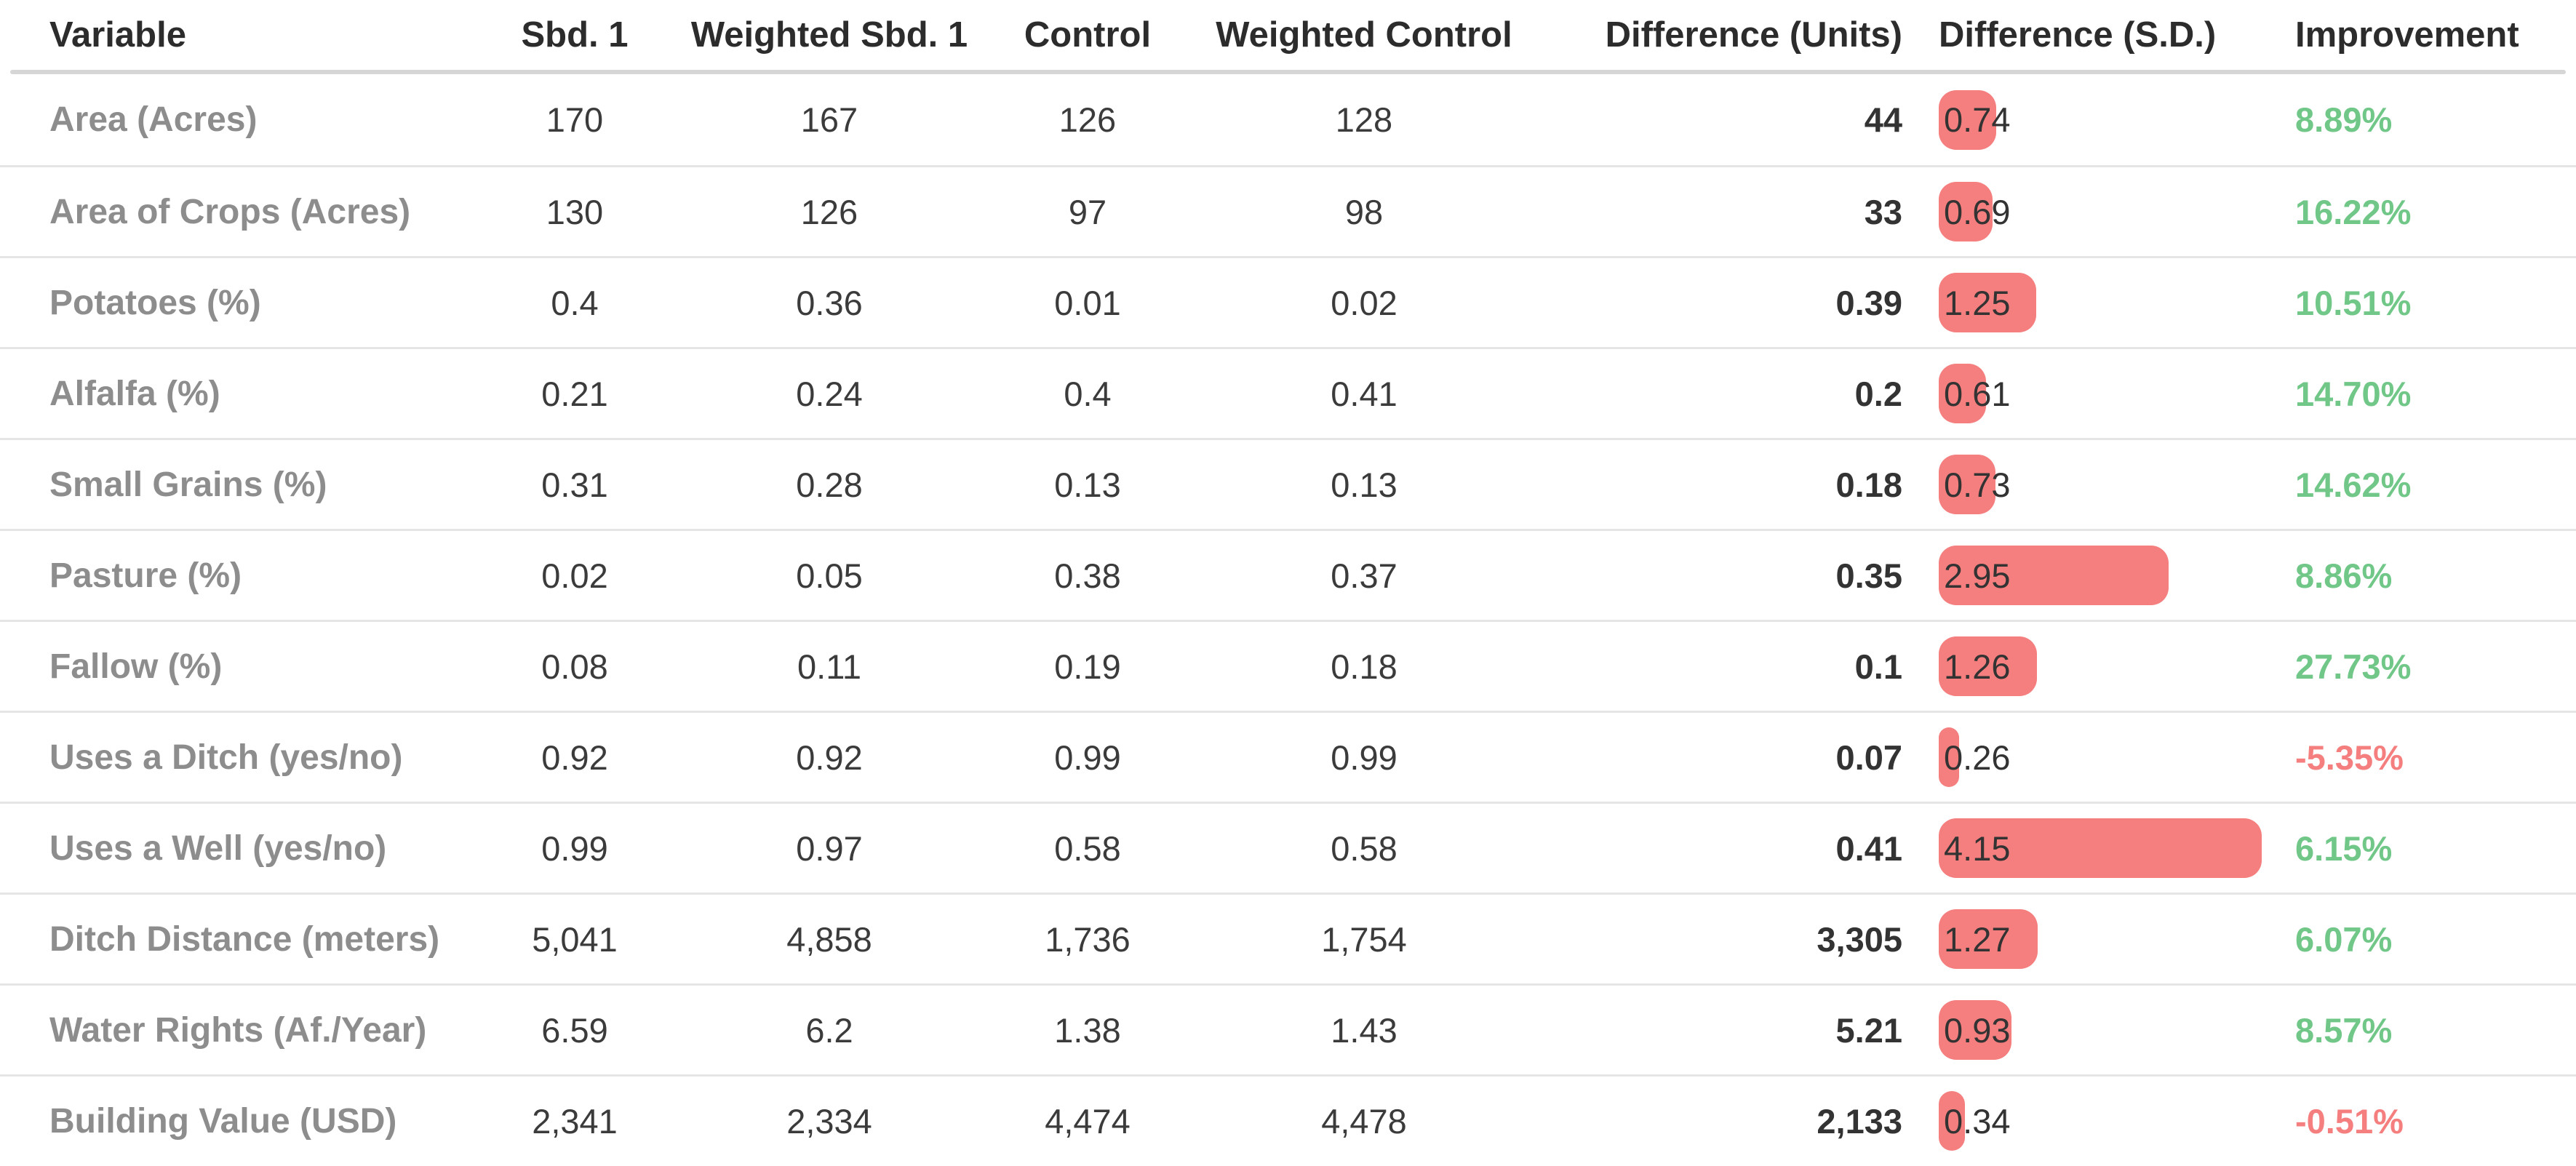  What do you see at coordinates (1364, 302) in the screenshot?
I see `weighted-control-value: 0.02` at bounding box center [1364, 302].